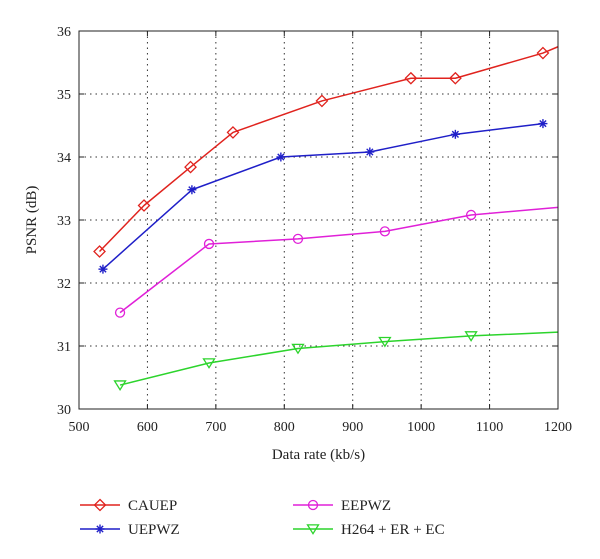 This screenshot has height=559, width=600. What do you see at coordinates (152, 506) in the screenshot?
I see `legend-label: CAUEP` at bounding box center [152, 506].